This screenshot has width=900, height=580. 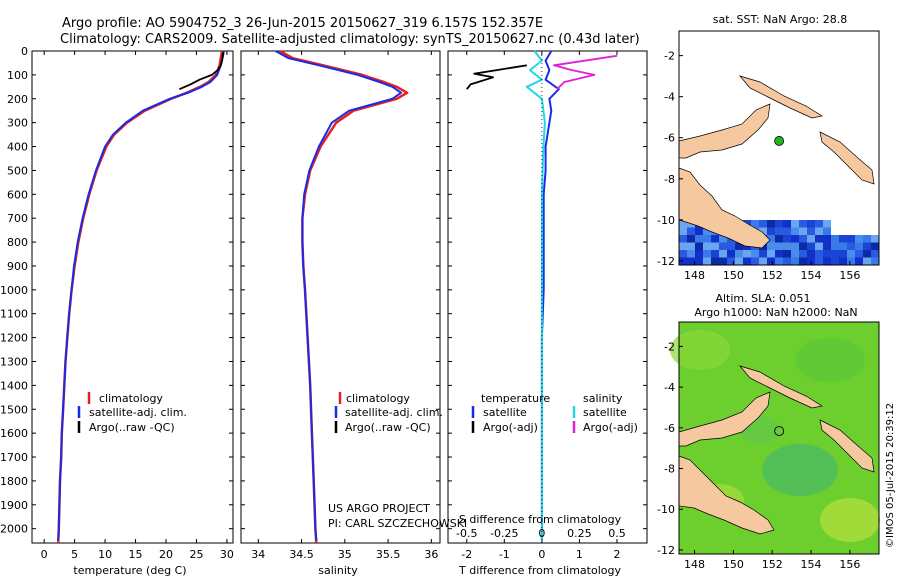 I want to click on map-y-tick-label: -10, so click(x=666, y=509).